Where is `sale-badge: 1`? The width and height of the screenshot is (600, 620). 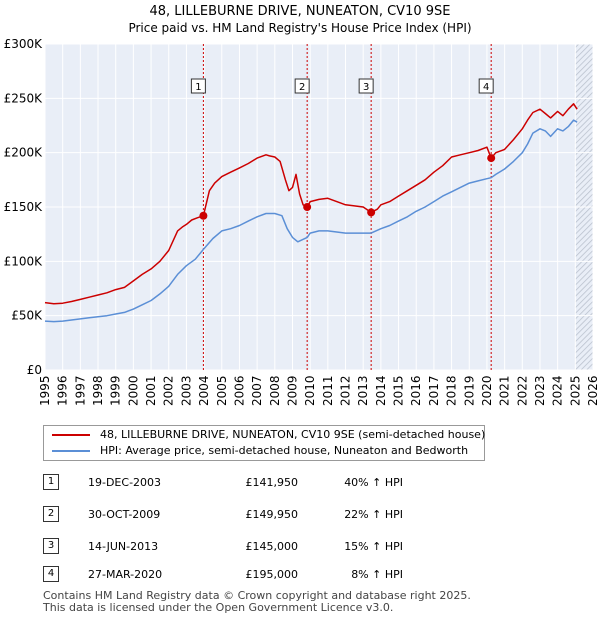
sale-badge: 1 is located at coordinates (198, 86).